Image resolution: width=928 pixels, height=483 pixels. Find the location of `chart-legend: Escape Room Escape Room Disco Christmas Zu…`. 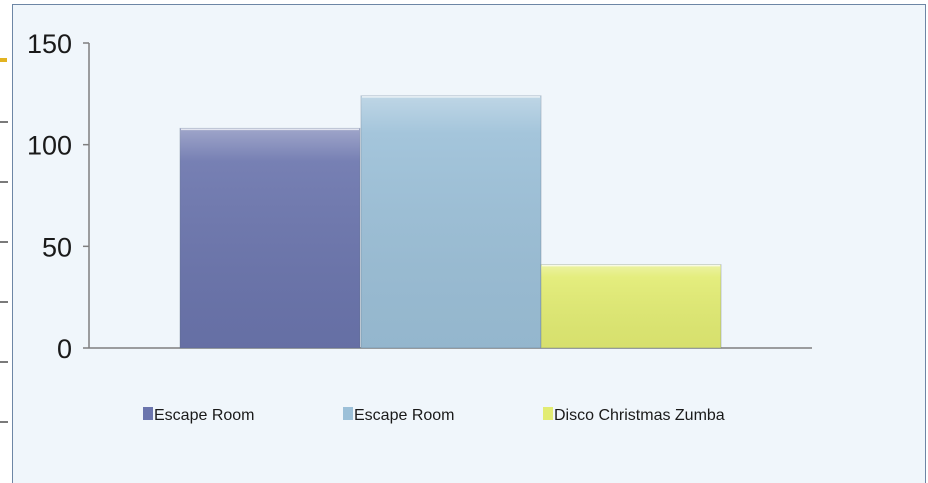

chart-legend: Escape Room Escape Room Disco Christmas Zu… is located at coordinates (434, 415).